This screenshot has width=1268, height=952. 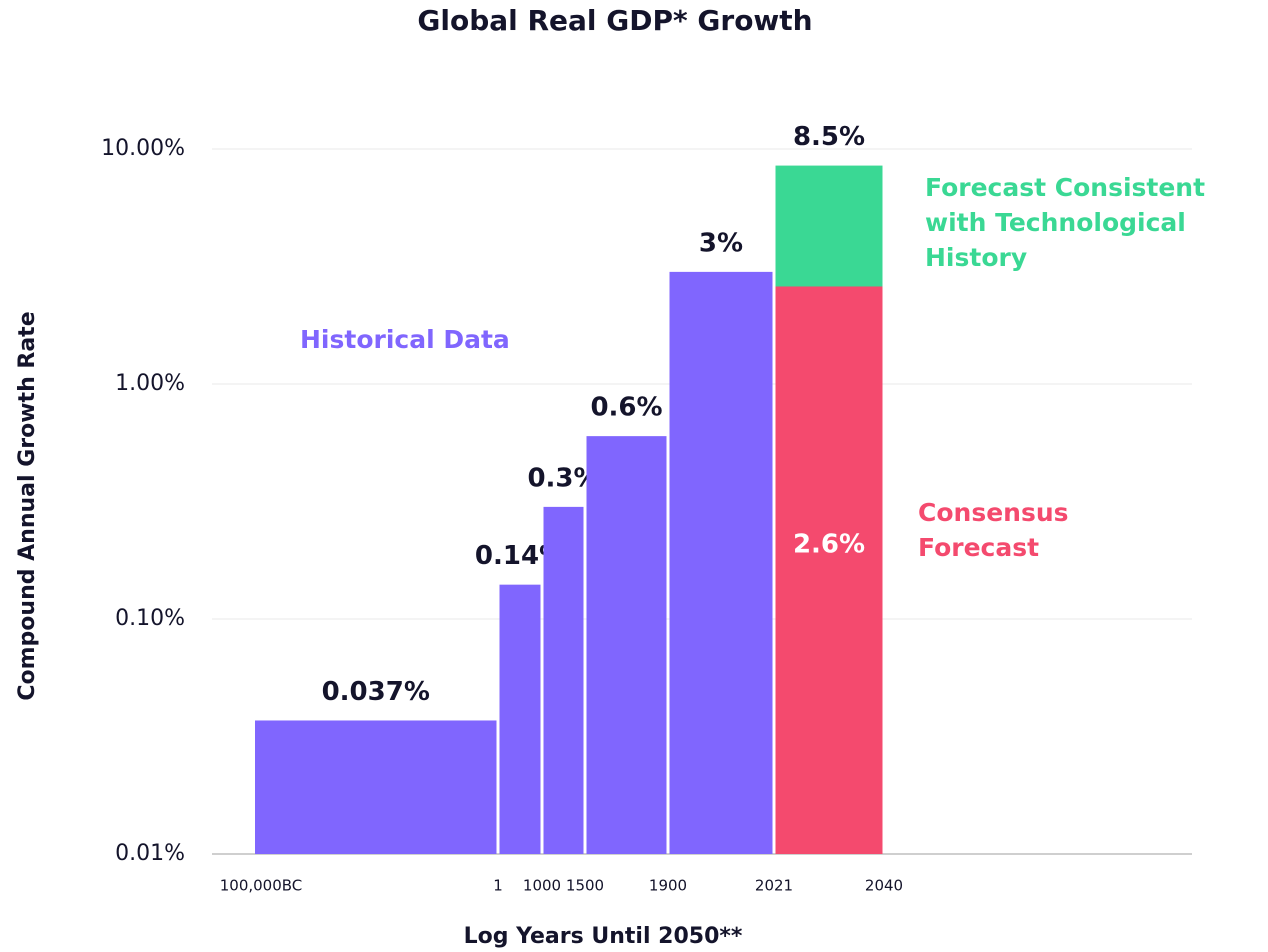 What do you see at coordinates (376, 692) in the screenshot?
I see `value-label: 0.037%` at bounding box center [376, 692].